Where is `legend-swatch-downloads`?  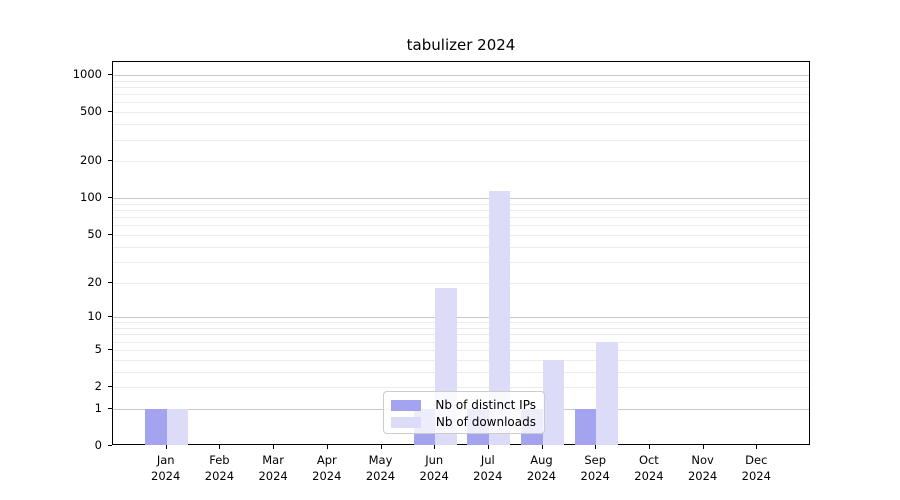 legend-swatch-downloads is located at coordinates (406, 422).